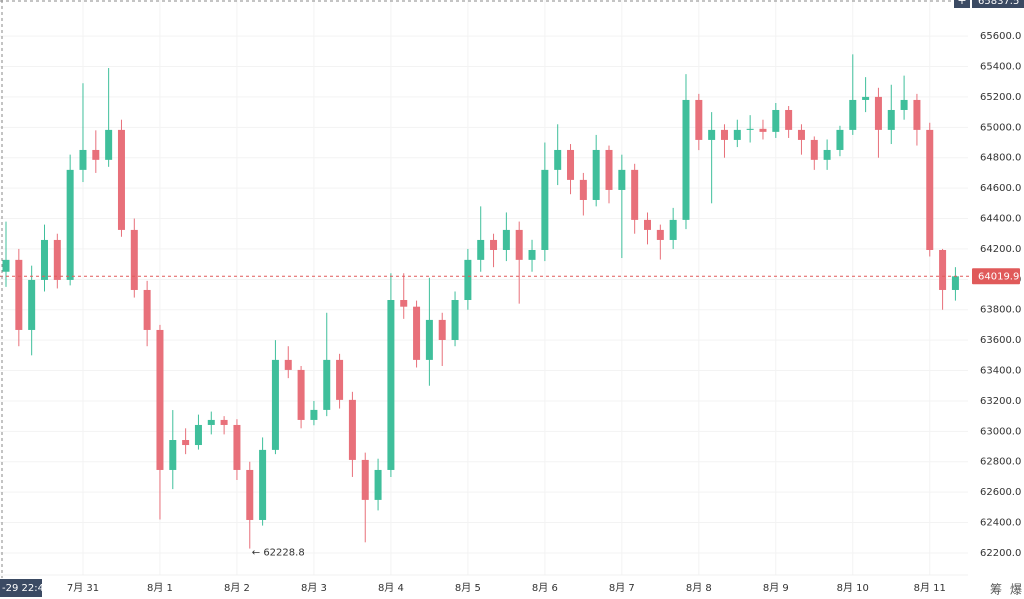 Image resolution: width=1024 pixels, height=599 pixels. I want to click on x-tick-label: 7月 31, so click(83, 588).